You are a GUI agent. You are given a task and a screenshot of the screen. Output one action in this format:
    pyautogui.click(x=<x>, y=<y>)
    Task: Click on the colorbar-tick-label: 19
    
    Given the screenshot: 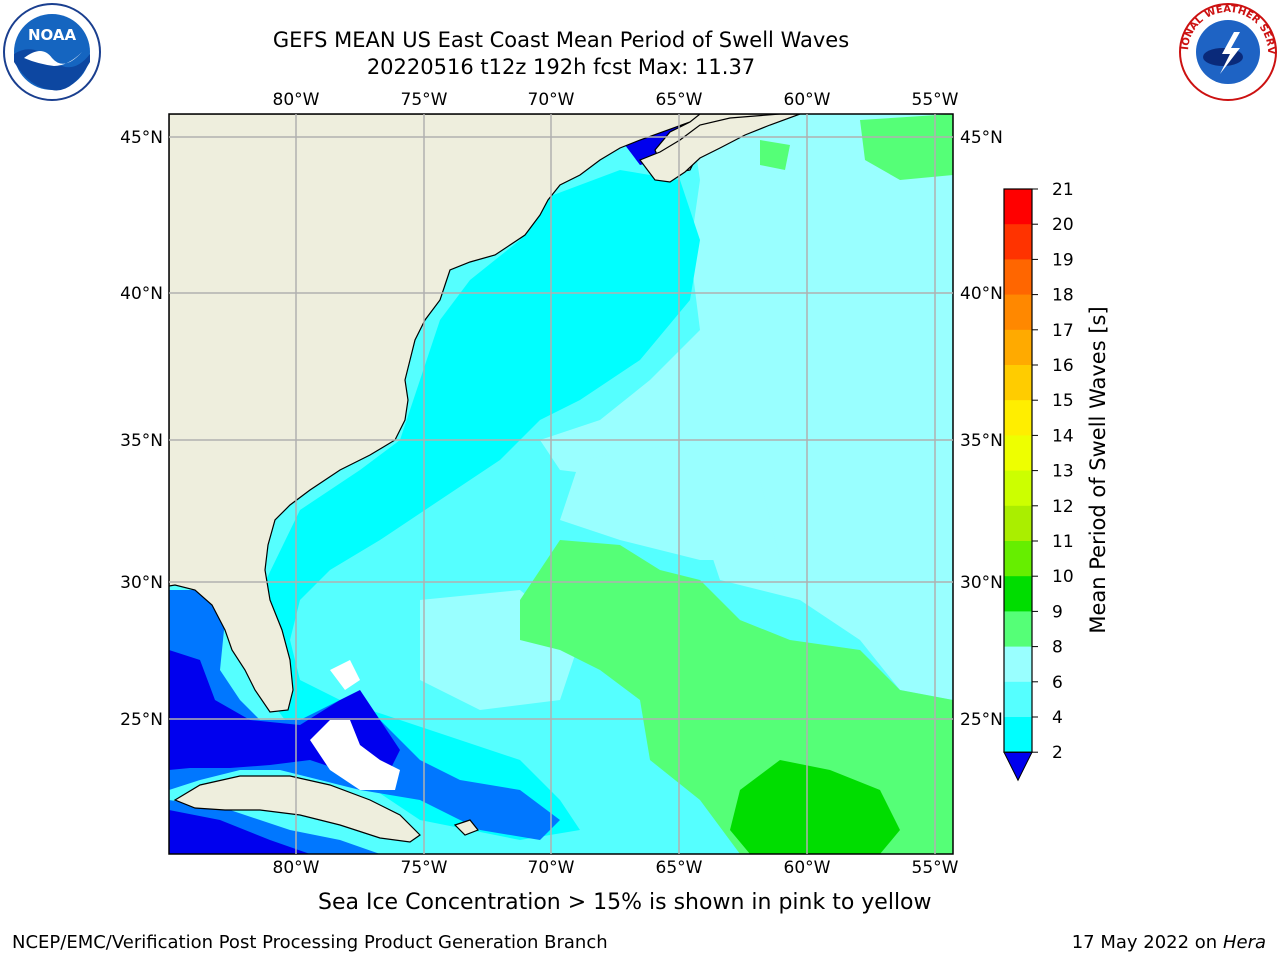 What is the action you would take?
    pyautogui.click(x=1063, y=260)
    